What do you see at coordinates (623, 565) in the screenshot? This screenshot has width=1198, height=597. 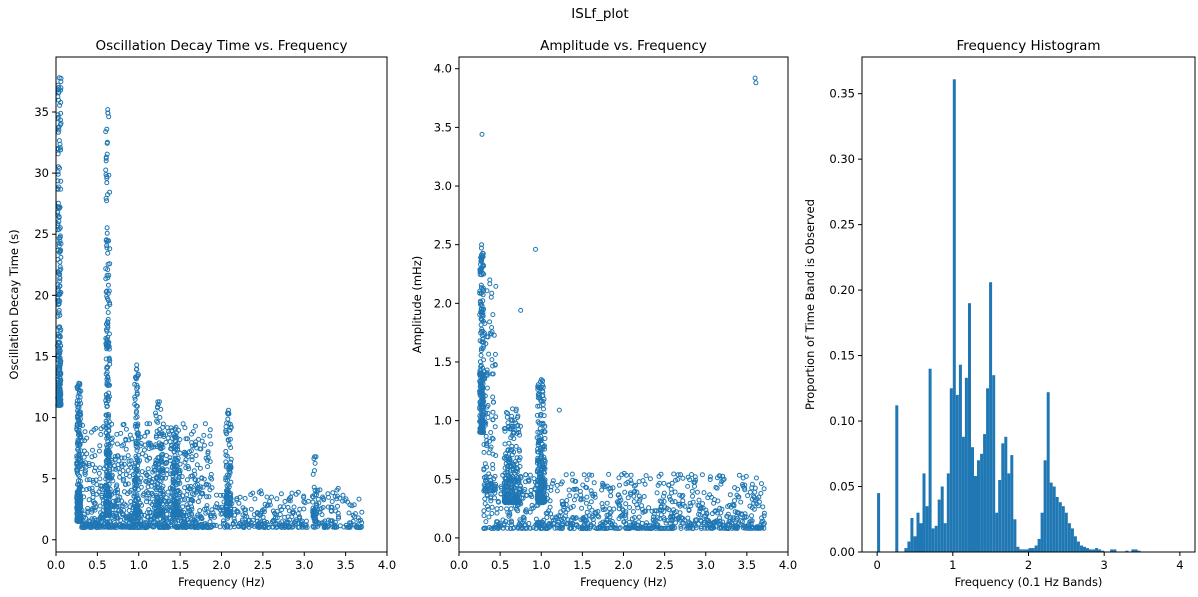 I see `x-tick-label: 2.0` at bounding box center [623, 565].